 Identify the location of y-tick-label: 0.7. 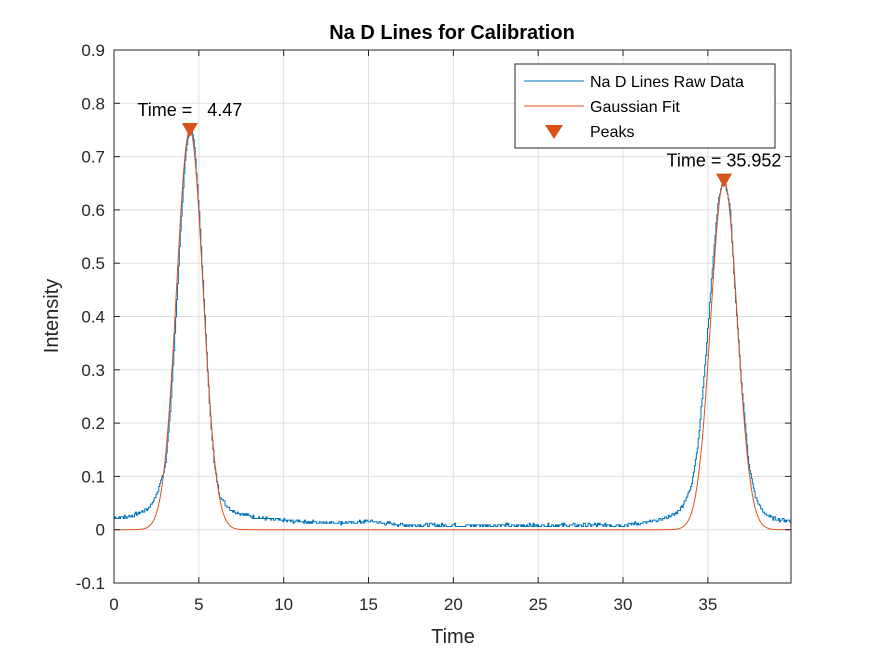
(93, 157).